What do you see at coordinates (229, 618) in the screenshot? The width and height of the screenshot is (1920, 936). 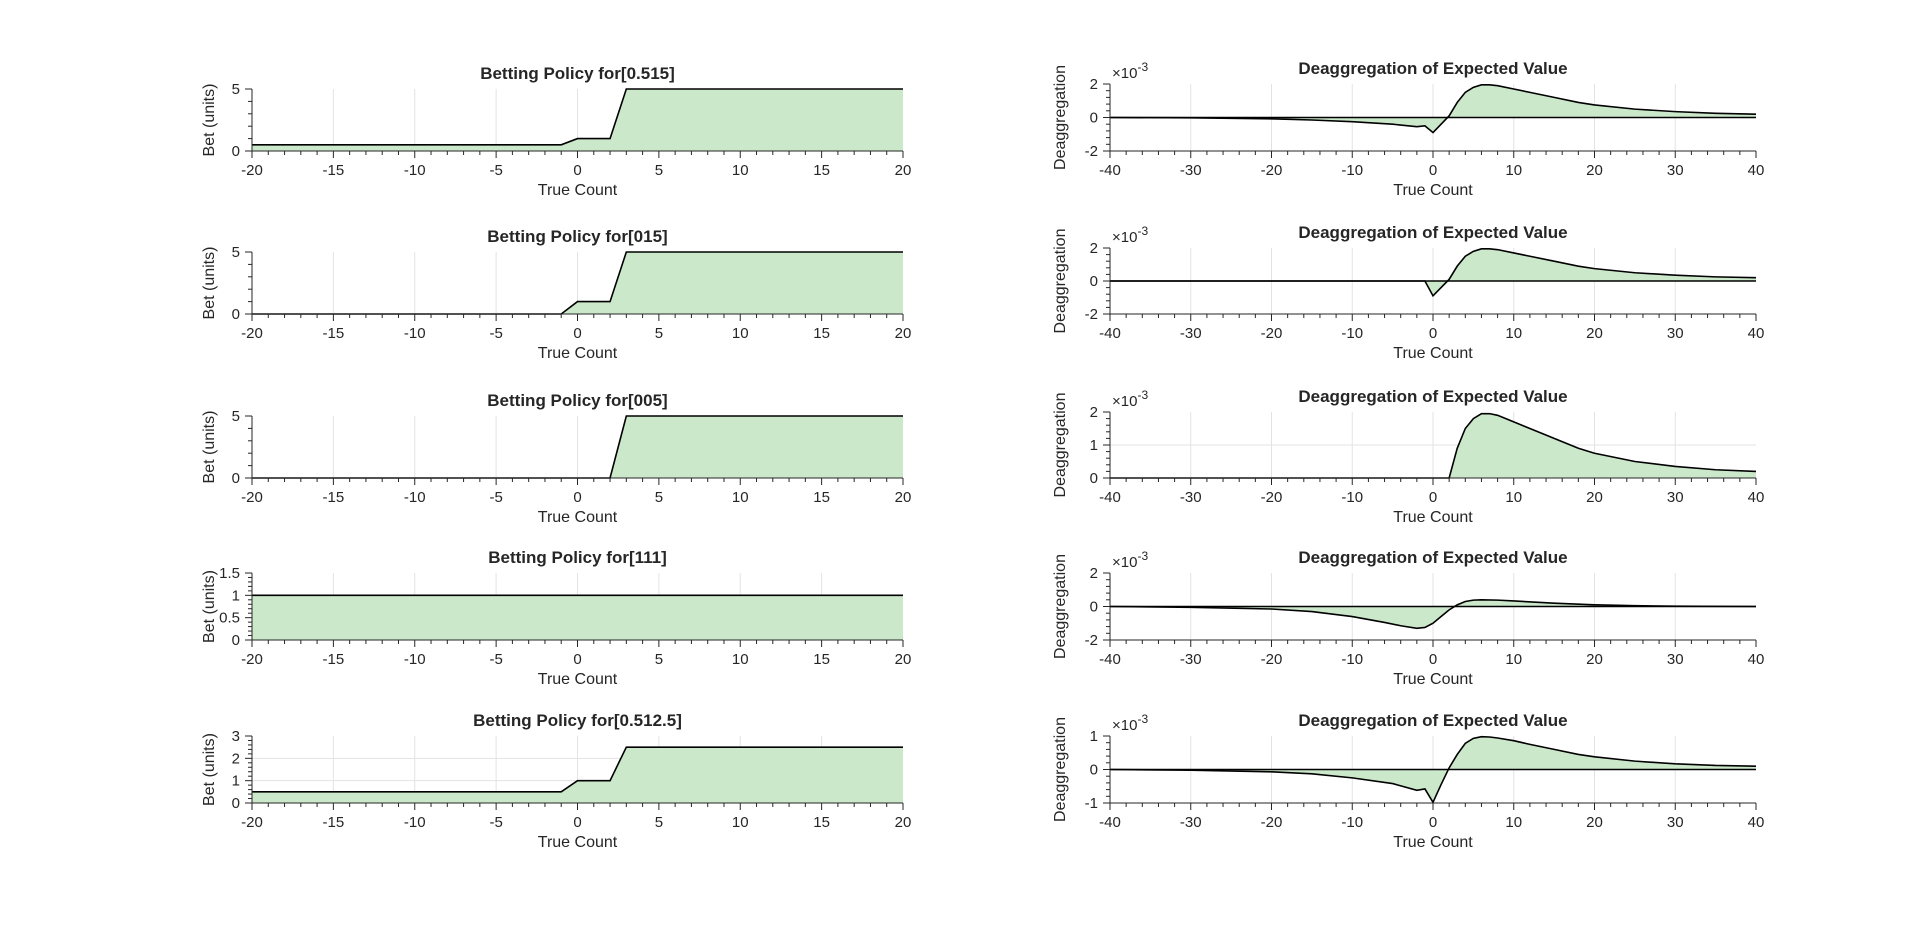 I see `y-tick-label: 0.5` at bounding box center [229, 618].